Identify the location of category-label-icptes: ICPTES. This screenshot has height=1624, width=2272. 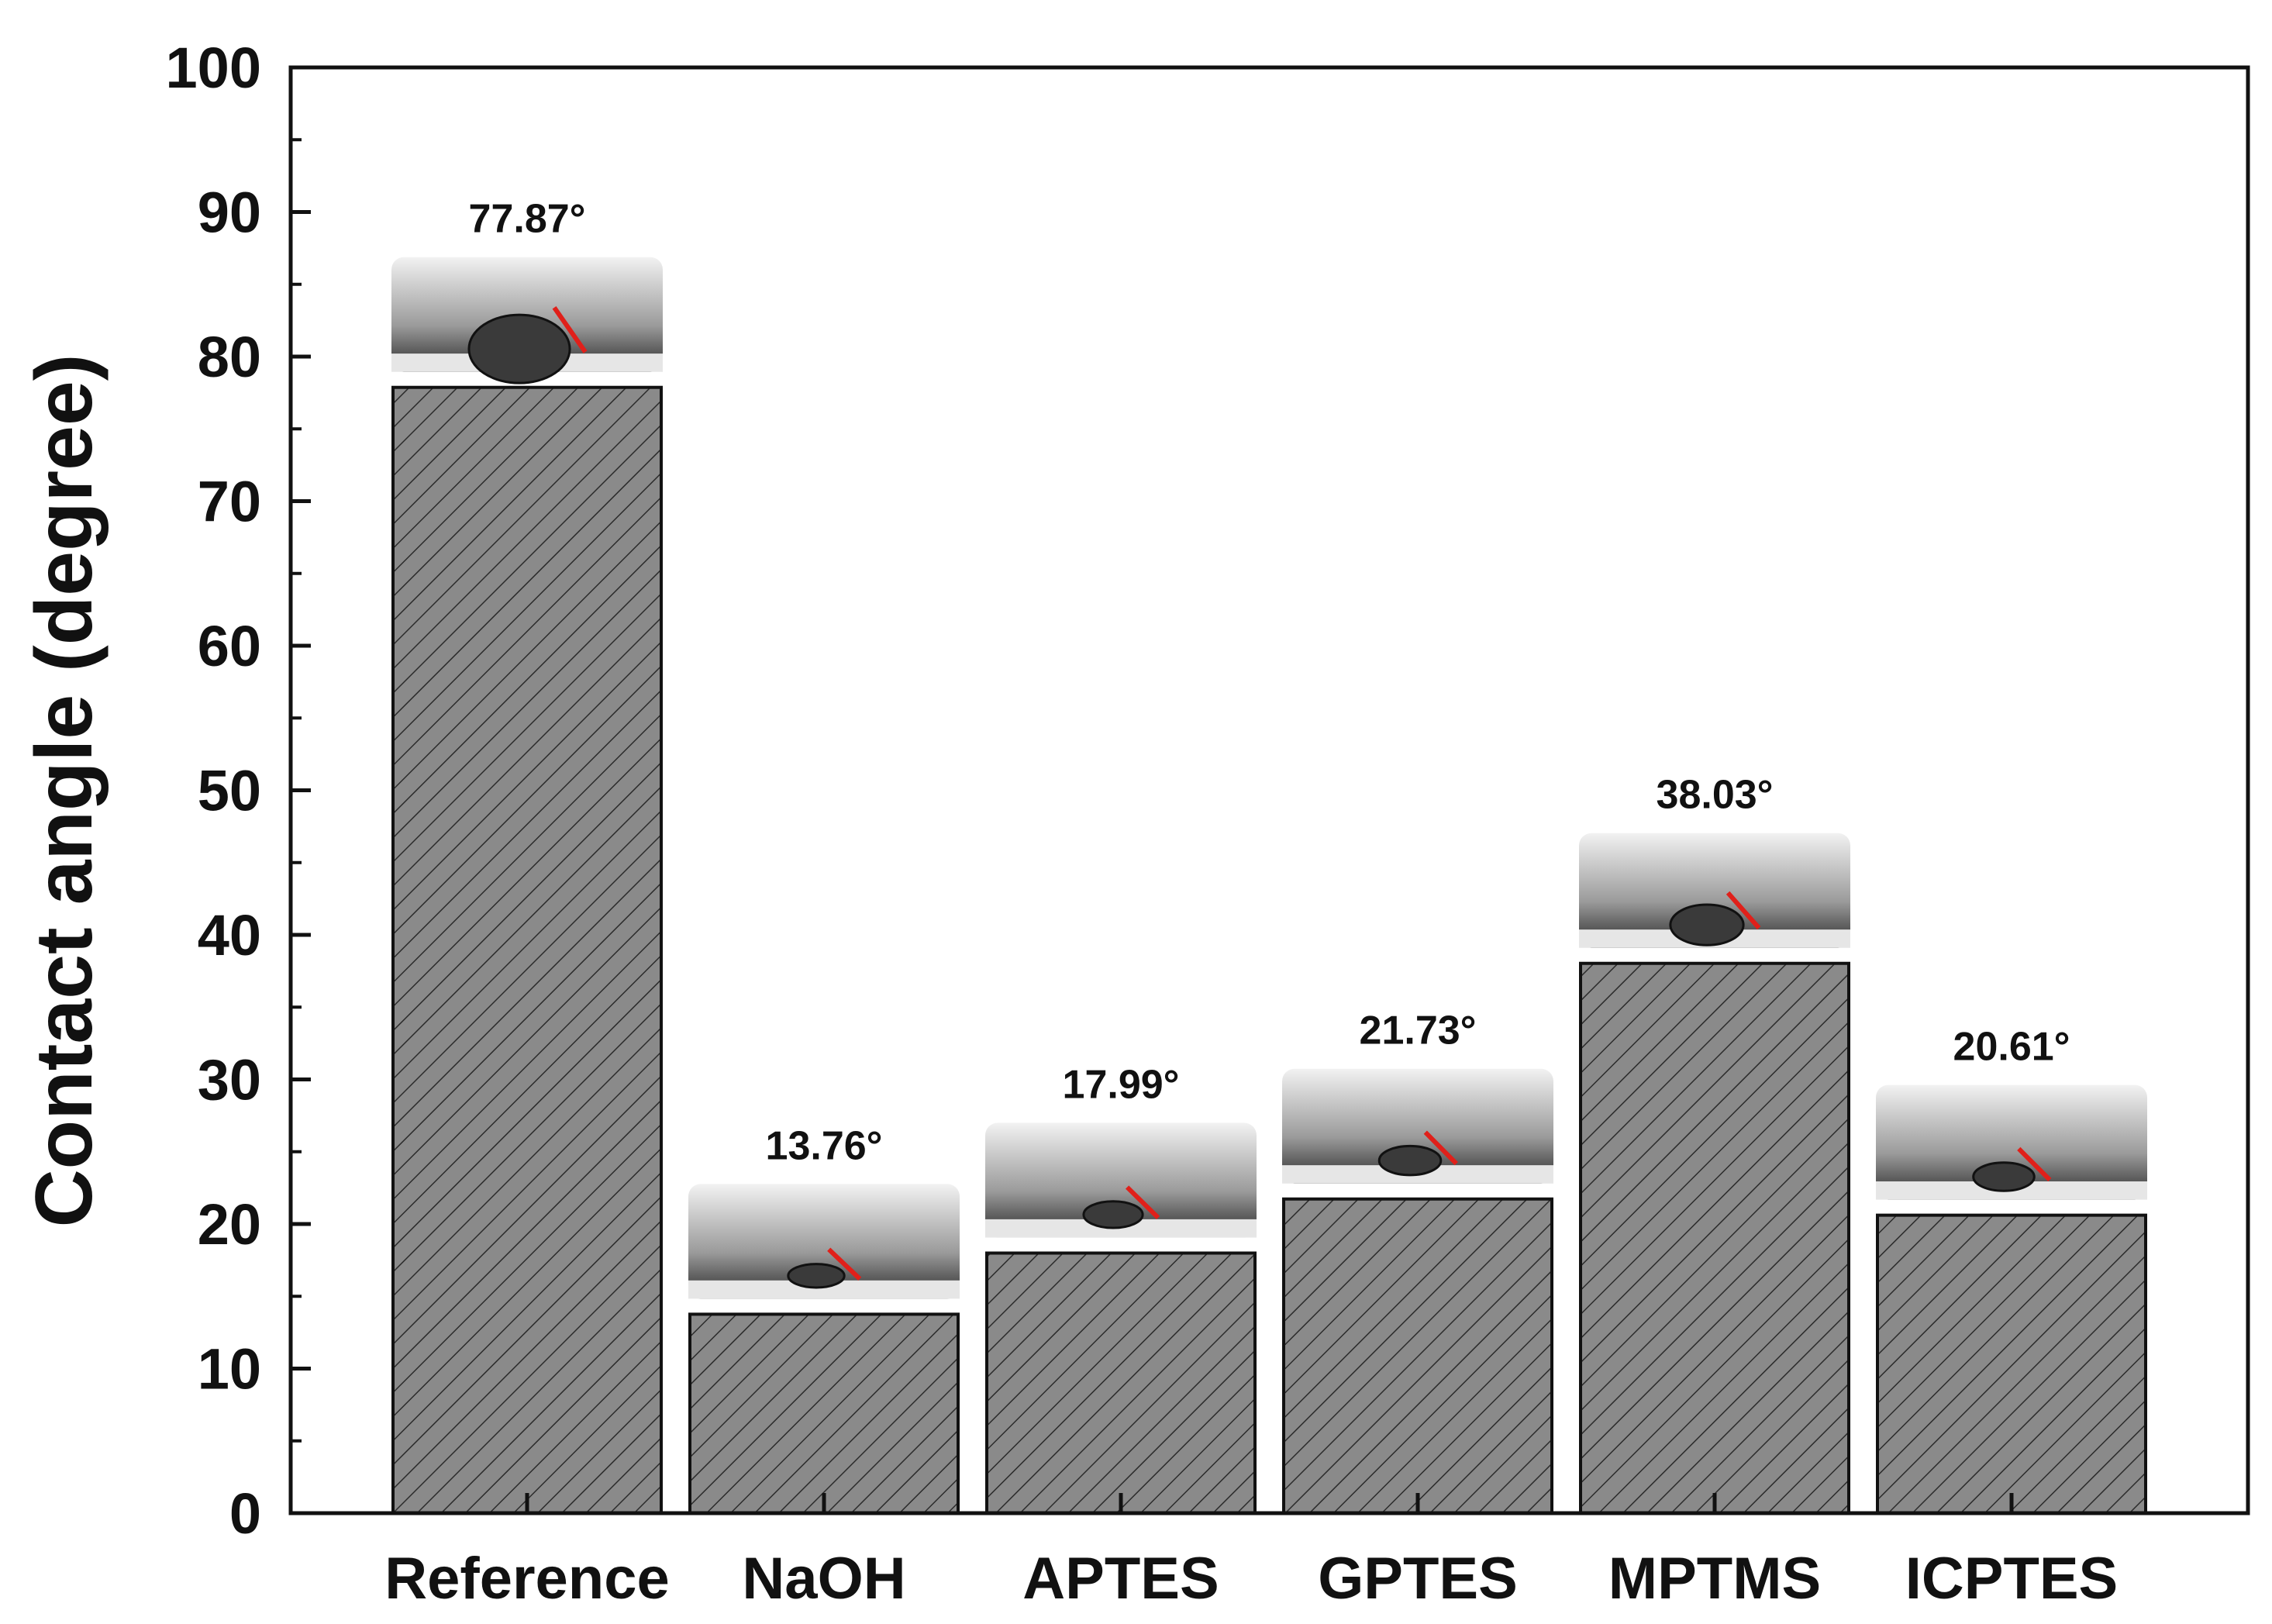
(2012, 1579).